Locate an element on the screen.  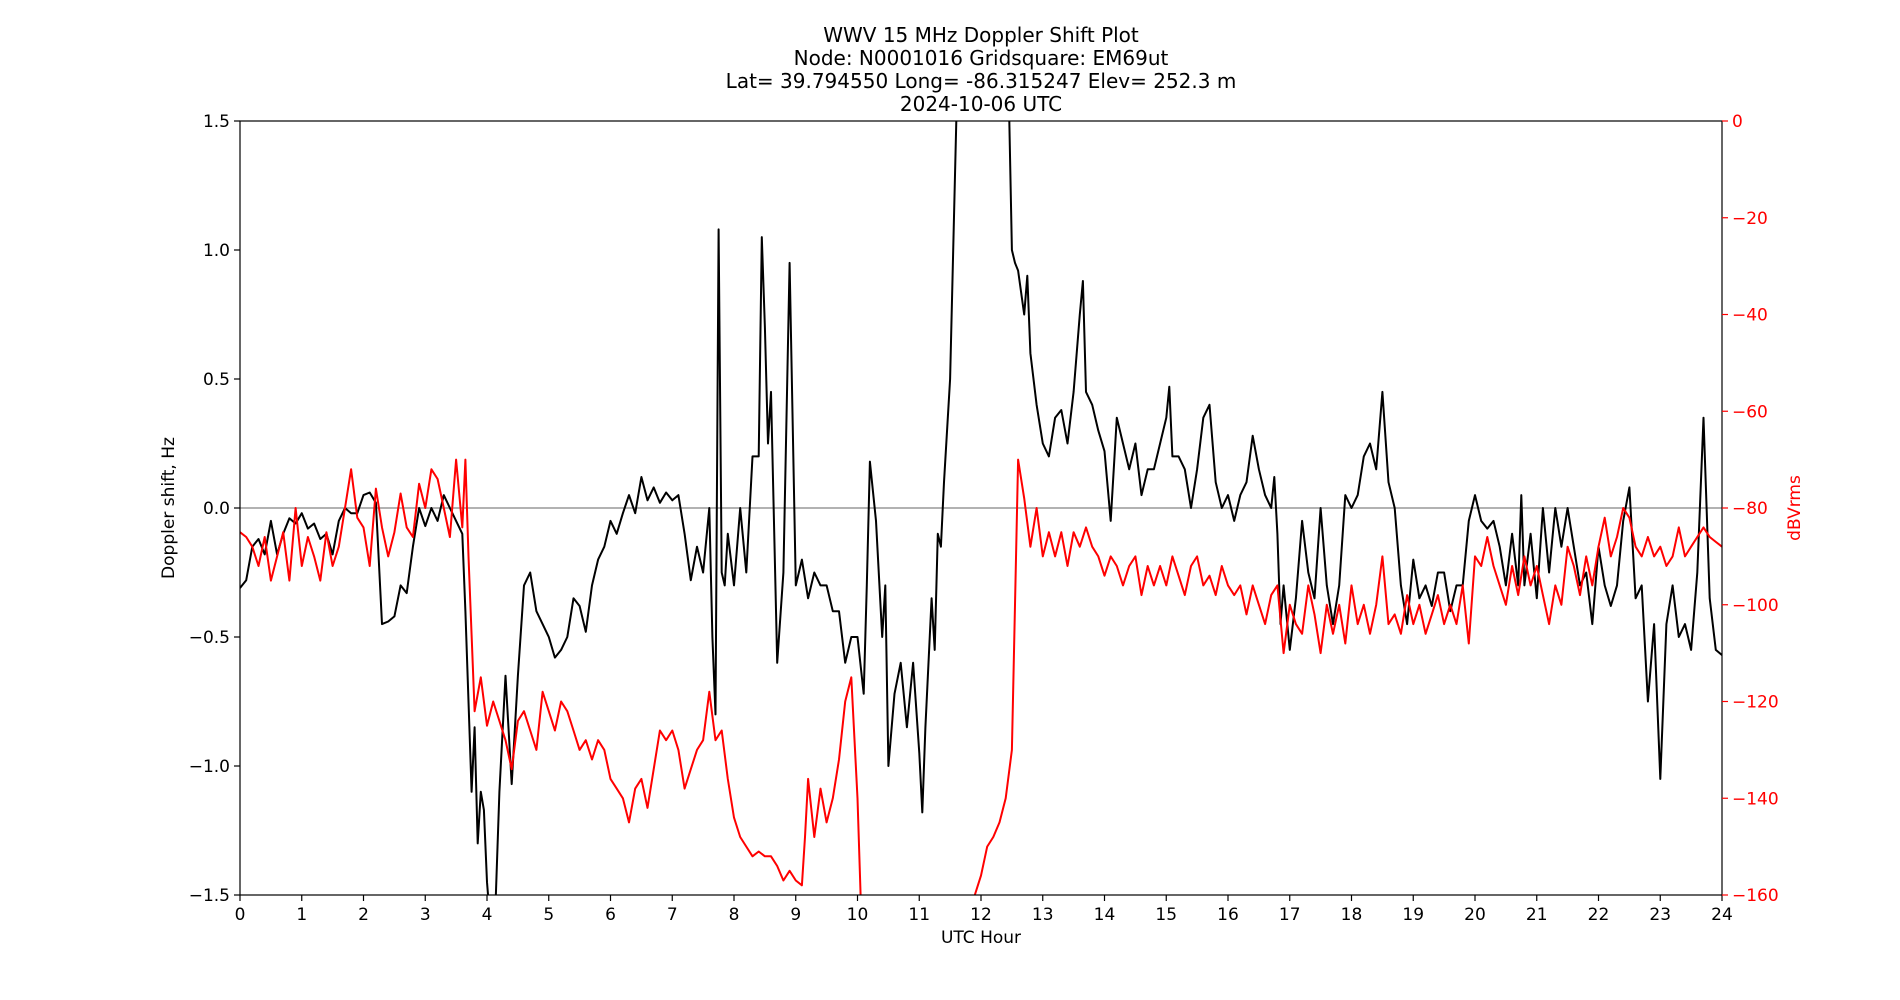
y2-tick-label: −160 is located at coordinates (1755, 896).